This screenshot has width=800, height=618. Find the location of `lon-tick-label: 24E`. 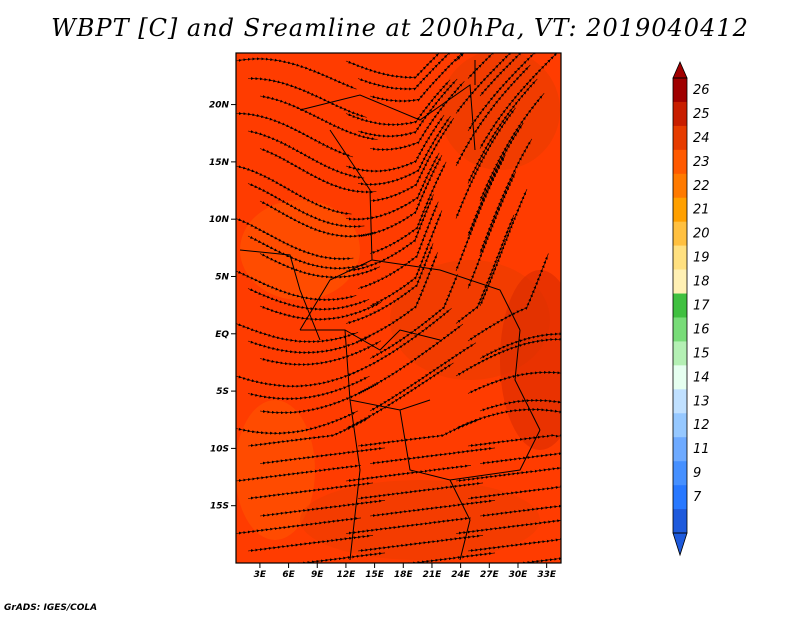

lon-tick-label: 24E is located at coordinates (461, 575).